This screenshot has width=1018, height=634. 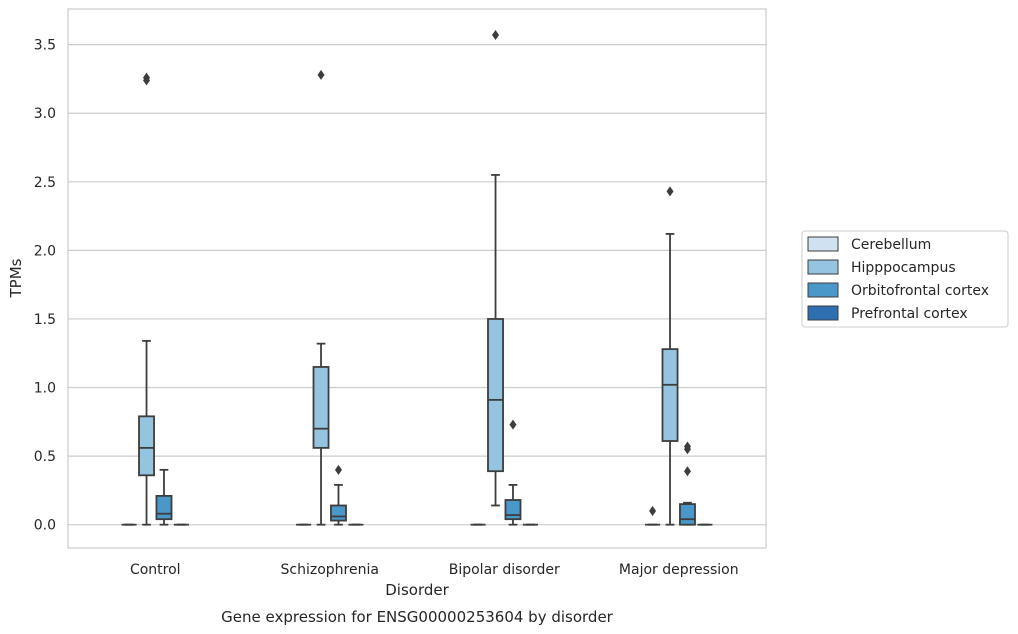 What do you see at coordinates (45, 457) in the screenshot?
I see `y-tick-label: 0.5` at bounding box center [45, 457].